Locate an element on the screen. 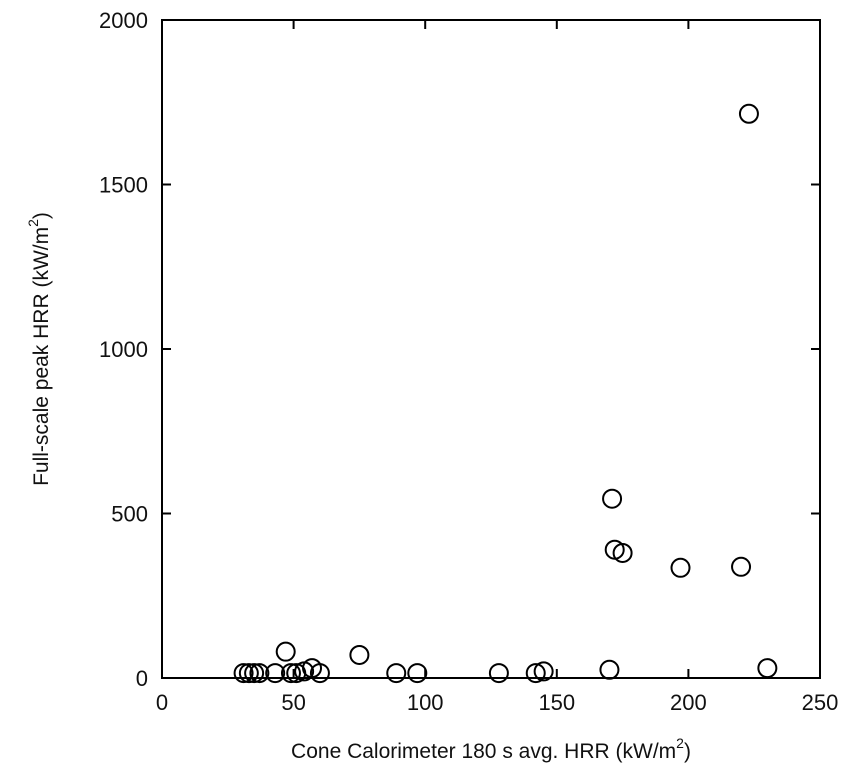  x-tick-label: 0 is located at coordinates (162, 702).